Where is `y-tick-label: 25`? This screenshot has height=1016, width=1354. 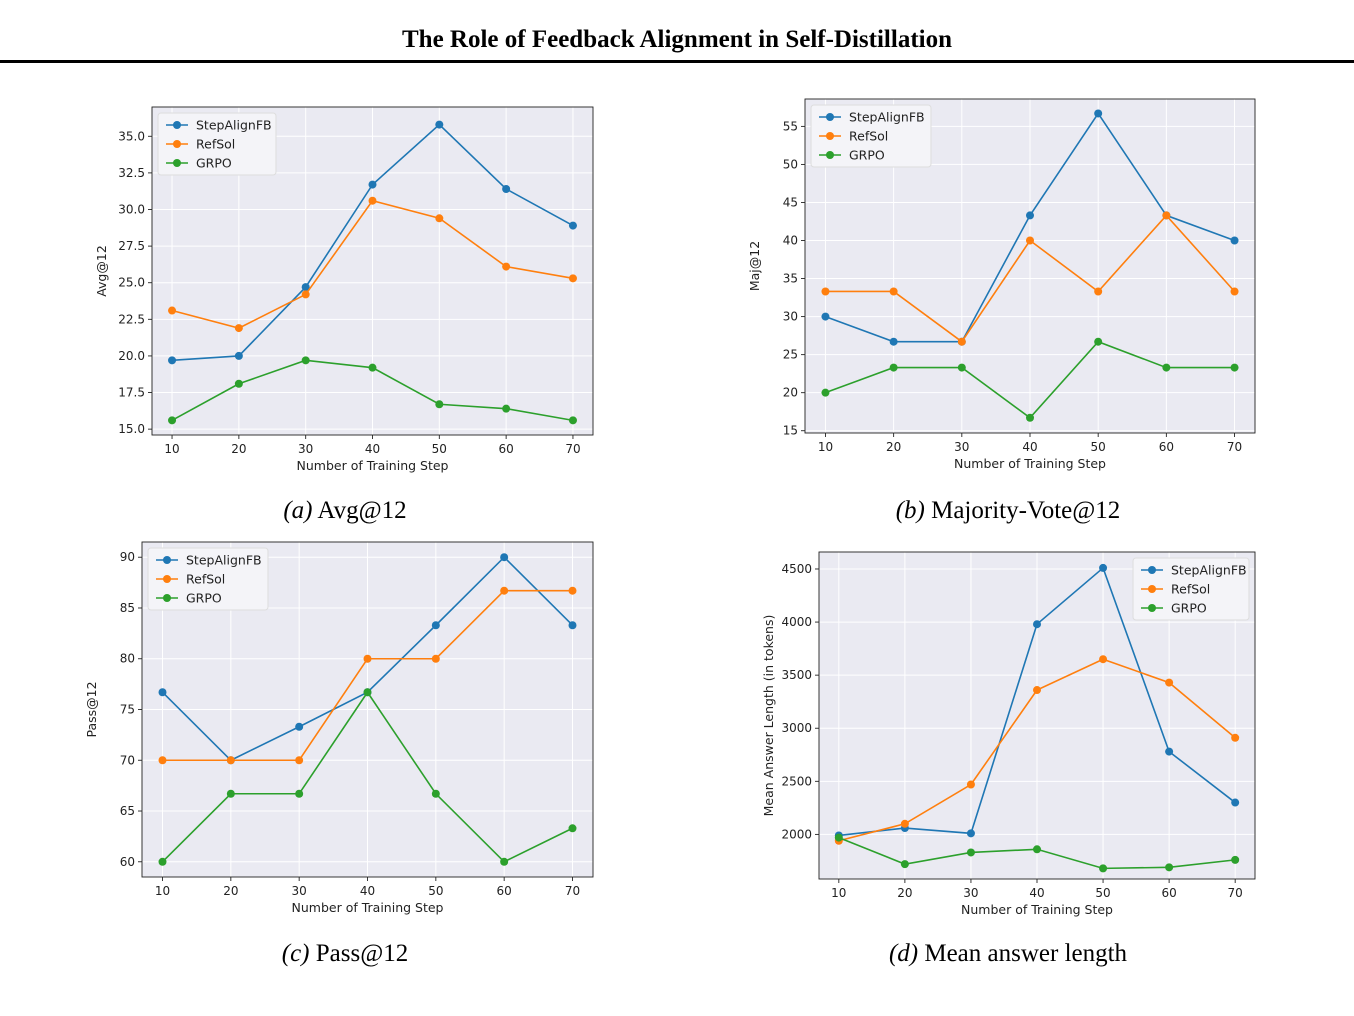
y-tick-label: 25 is located at coordinates (790, 355).